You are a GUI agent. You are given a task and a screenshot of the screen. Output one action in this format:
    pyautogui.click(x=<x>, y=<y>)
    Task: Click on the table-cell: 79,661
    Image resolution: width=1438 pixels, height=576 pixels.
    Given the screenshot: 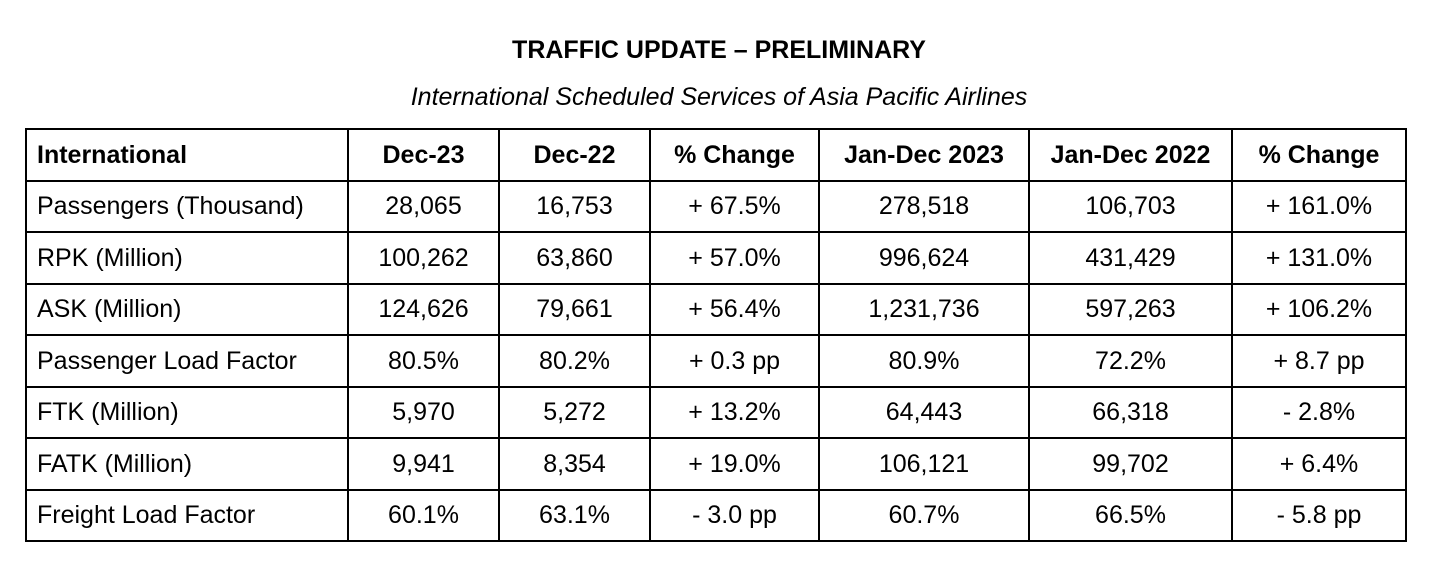 What is the action you would take?
    pyautogui.click(x=574, y=309)
    